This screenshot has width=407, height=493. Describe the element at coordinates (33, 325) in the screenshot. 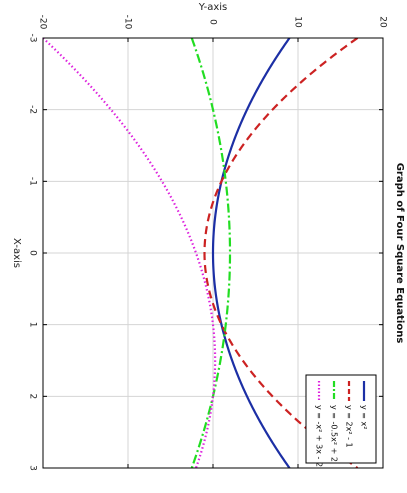

I see `x-tick-label: 1` at that location.